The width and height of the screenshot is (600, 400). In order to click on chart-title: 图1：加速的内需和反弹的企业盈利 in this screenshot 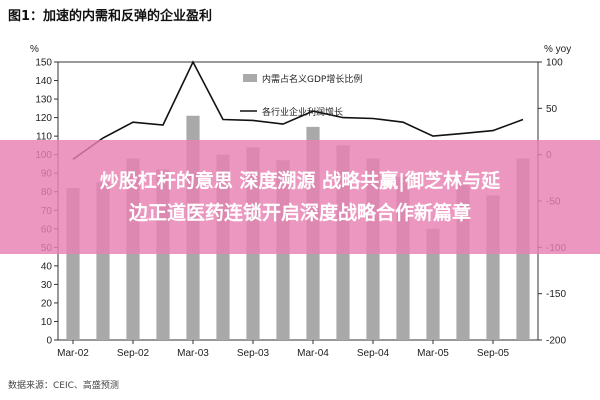, I will do `click(110, 16)`.